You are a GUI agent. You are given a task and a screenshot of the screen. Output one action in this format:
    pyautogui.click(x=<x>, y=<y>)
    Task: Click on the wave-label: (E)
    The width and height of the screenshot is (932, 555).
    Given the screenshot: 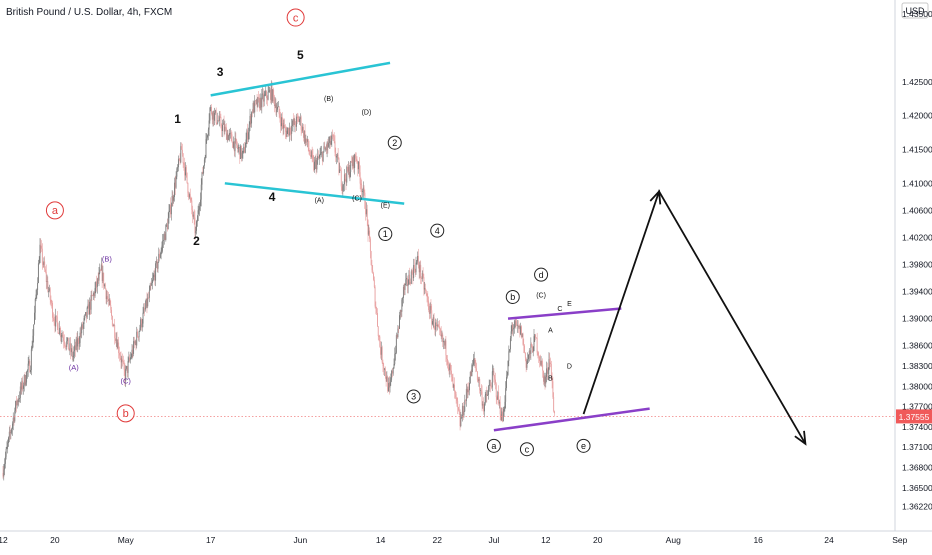 What is the action you would take?
    pyautogui.click(x=385, y=205)
    